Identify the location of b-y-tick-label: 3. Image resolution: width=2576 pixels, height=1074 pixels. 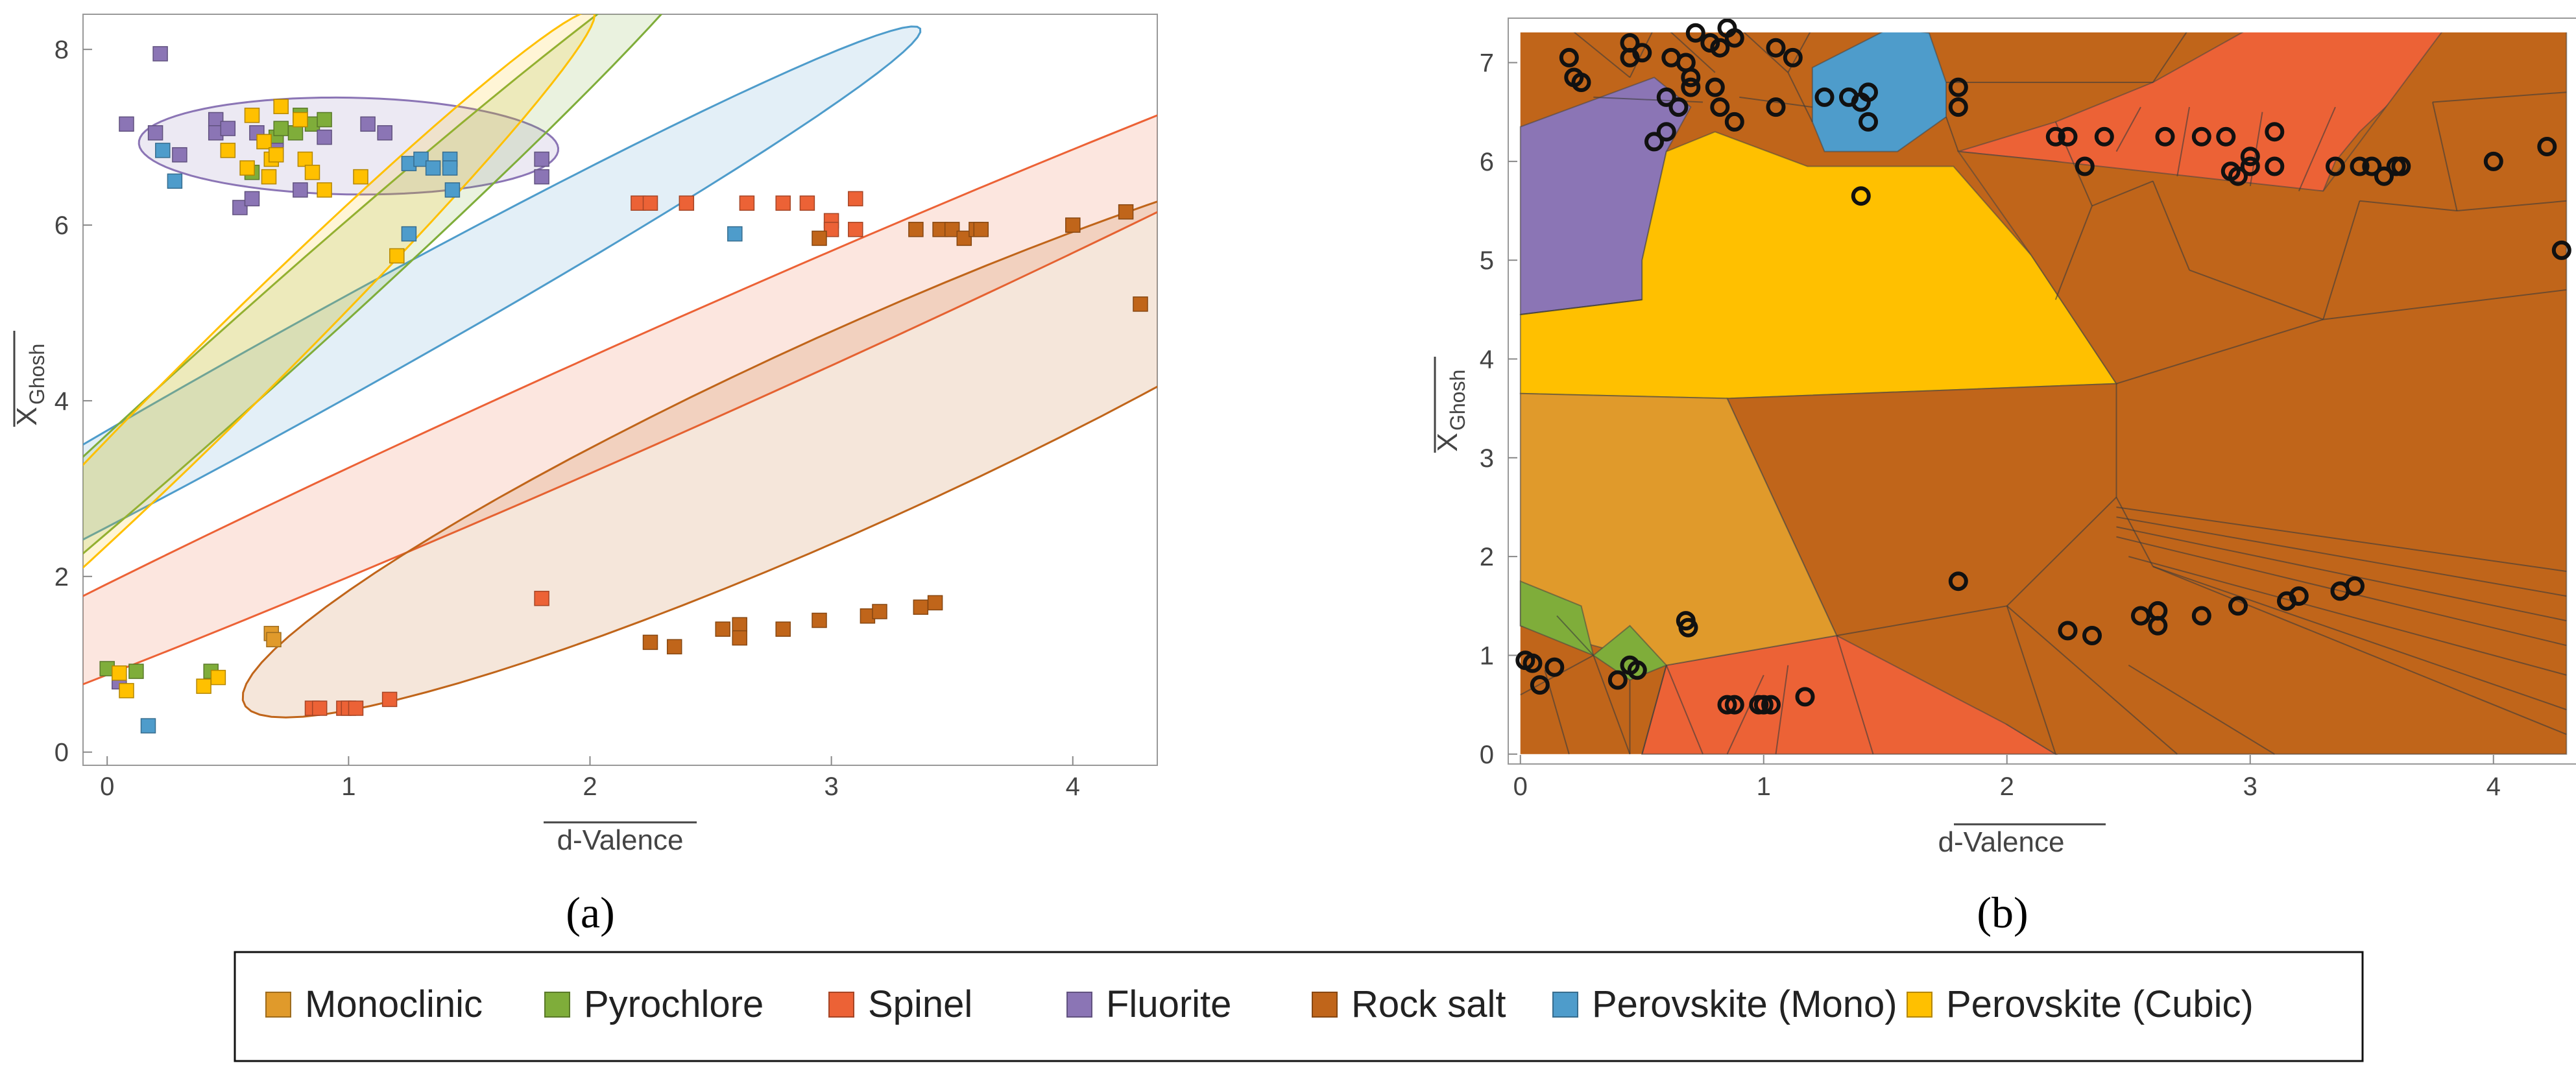
(1487, 458).